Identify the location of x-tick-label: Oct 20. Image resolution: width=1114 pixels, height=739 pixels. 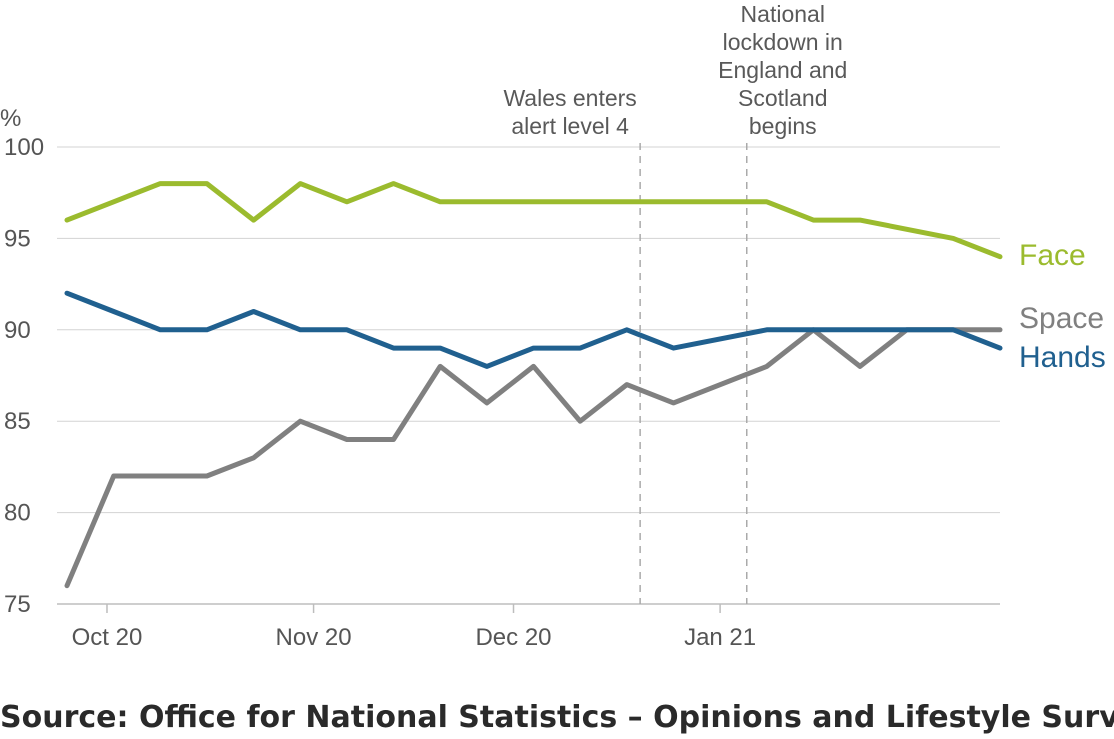
(107, 637).